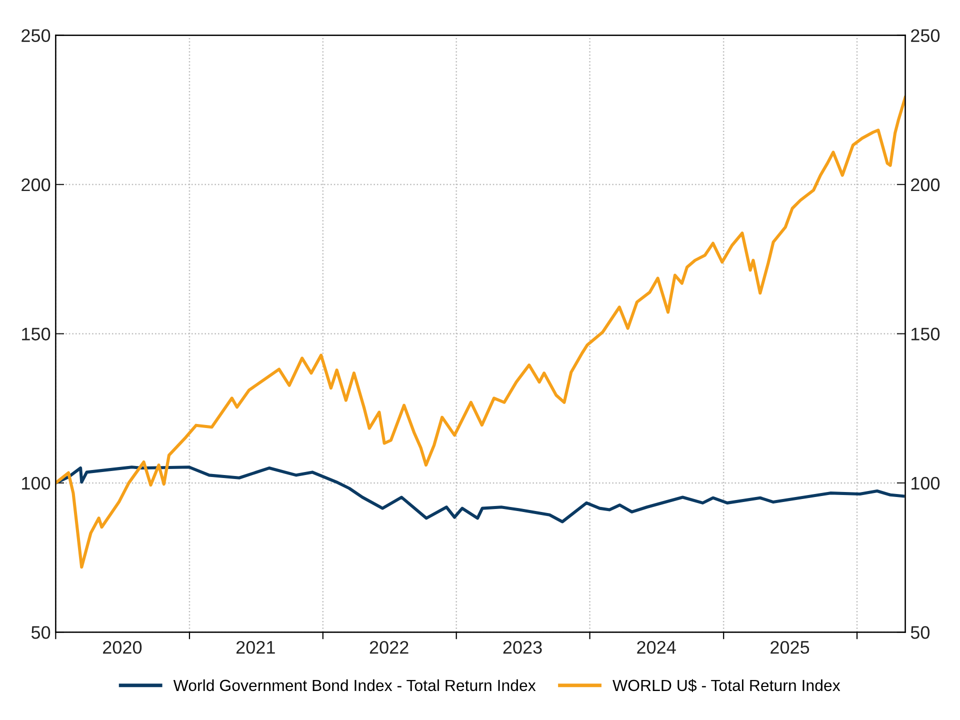  What do you see at coordinates (790, 647) in the screenshot?
I see `x-tick-label: 2025` at bounding box center [790, 647].